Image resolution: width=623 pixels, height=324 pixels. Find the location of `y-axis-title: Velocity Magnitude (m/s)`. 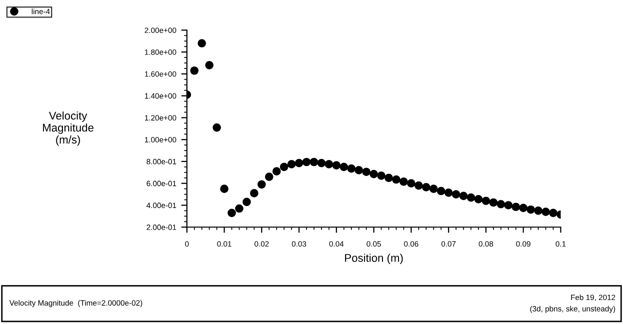

y-axis-title: Velocity Magnitude (m/s) is located at coordinates (68, 128).